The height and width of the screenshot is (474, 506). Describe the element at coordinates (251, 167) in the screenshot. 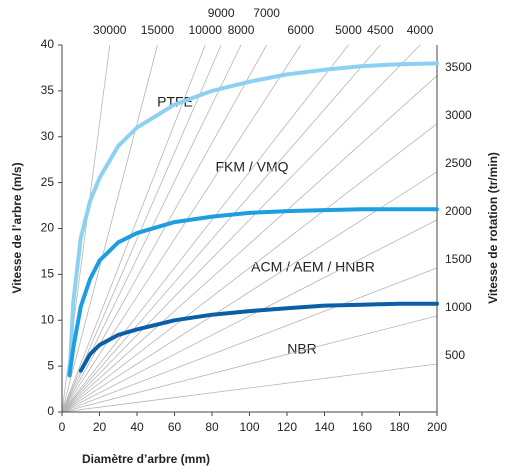

I see `annotation: FKM / VMQ` at that location.